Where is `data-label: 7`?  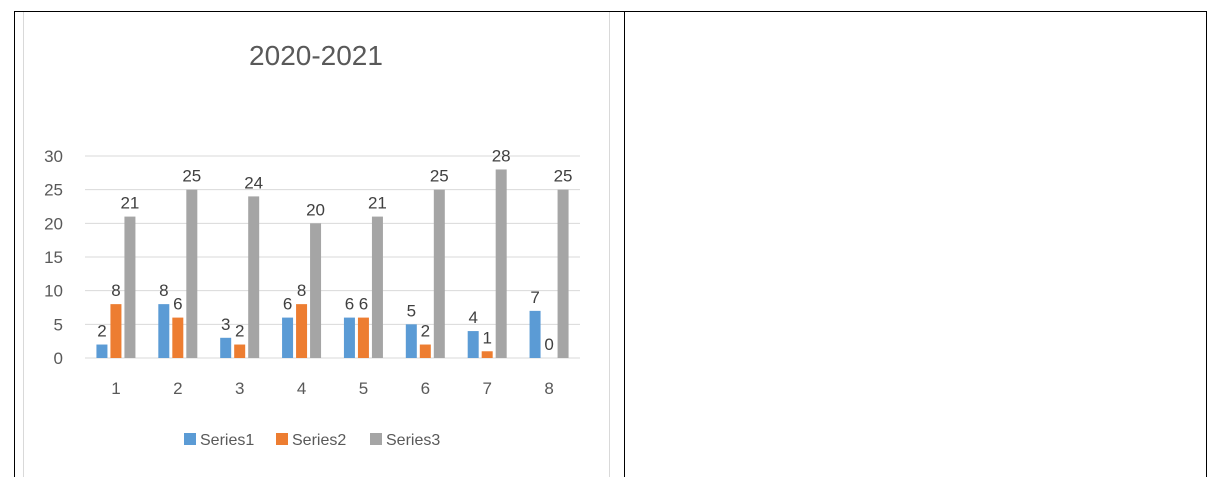
data-label: 7 is located at coordinates (534, 297).